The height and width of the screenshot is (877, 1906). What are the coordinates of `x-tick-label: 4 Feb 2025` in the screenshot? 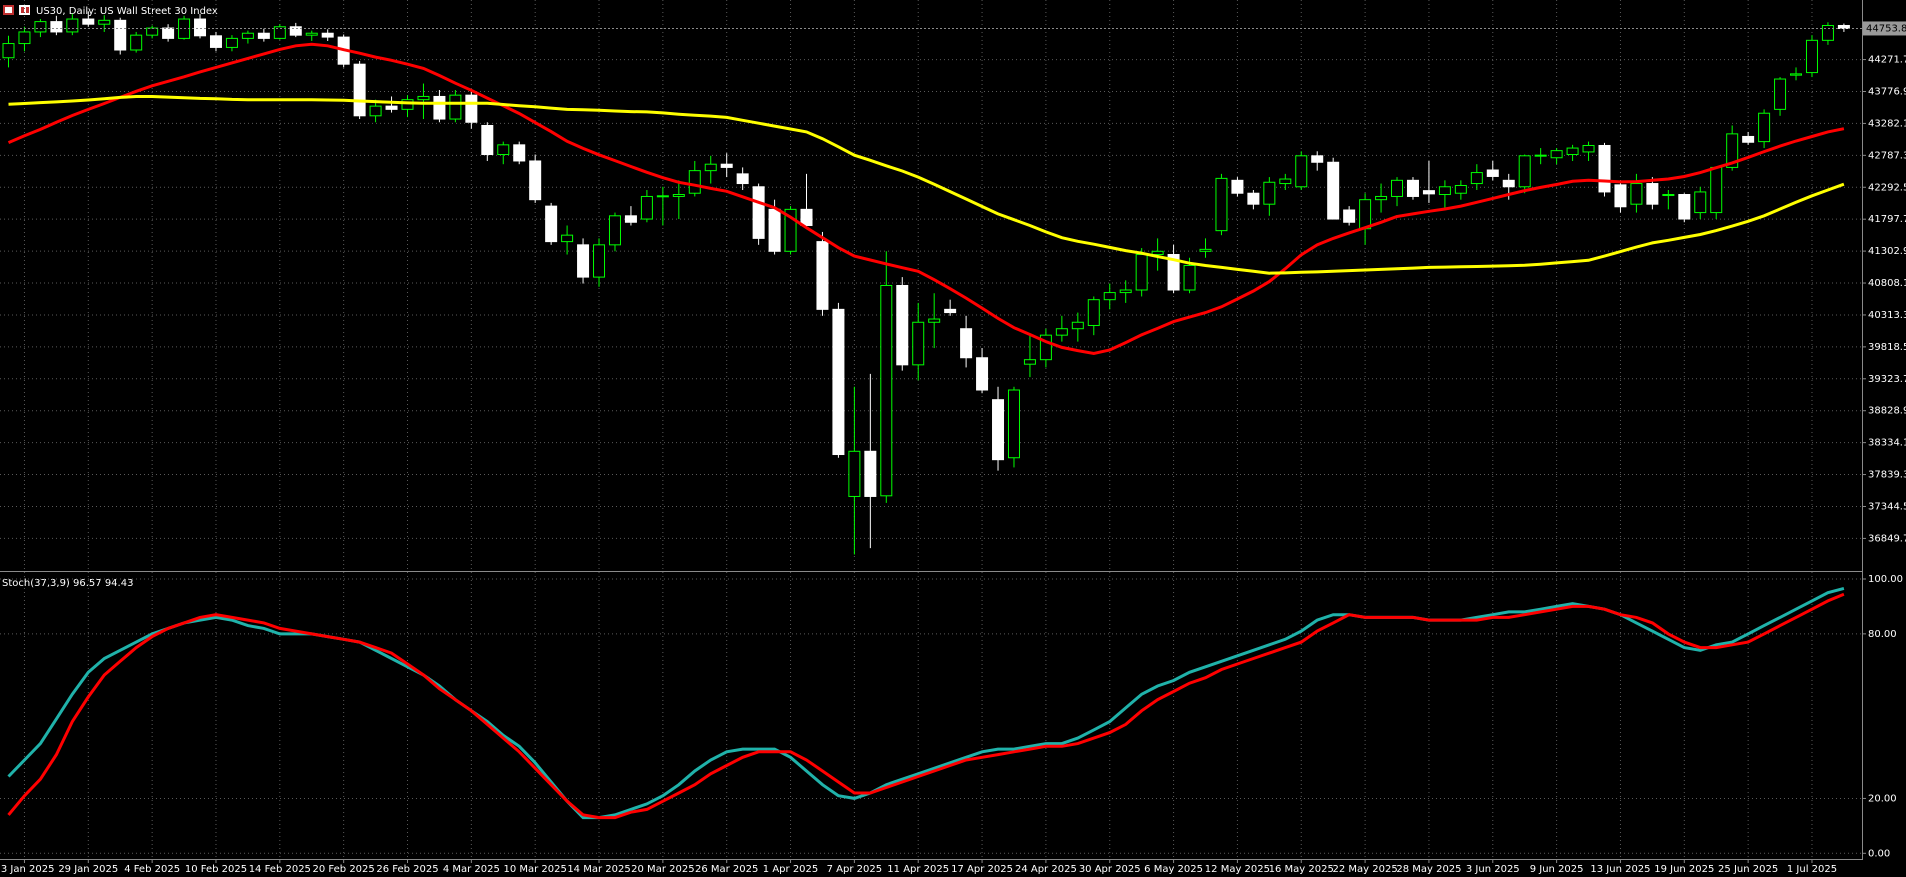 It's located at (152, 869).